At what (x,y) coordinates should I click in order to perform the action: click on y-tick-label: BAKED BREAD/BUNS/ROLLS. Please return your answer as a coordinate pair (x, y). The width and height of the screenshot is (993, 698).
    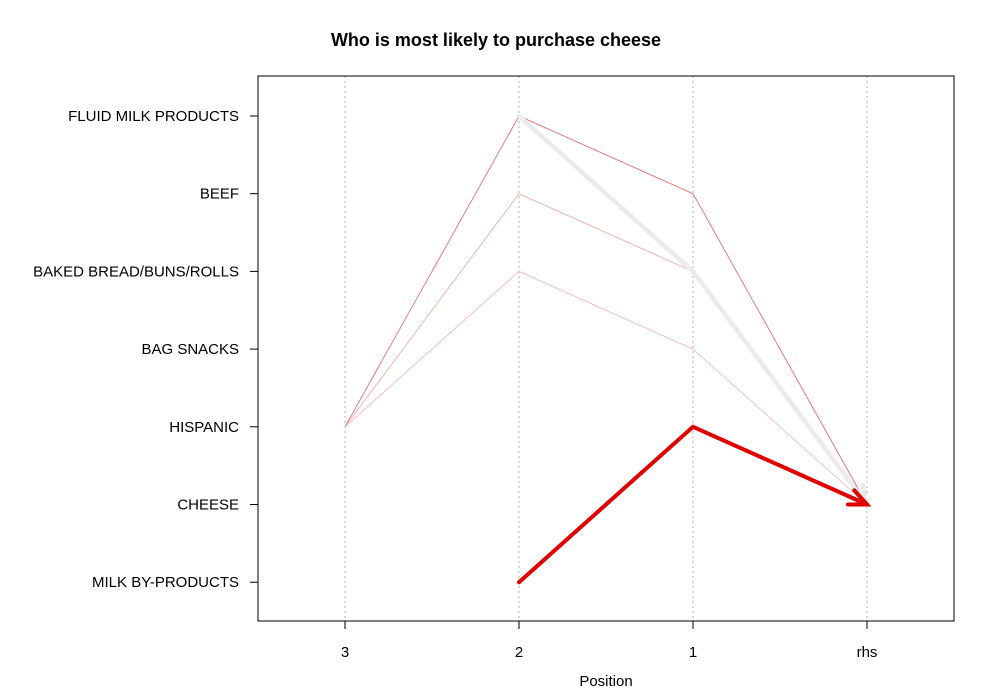
    Looking at the image, I should click on (136, 271).